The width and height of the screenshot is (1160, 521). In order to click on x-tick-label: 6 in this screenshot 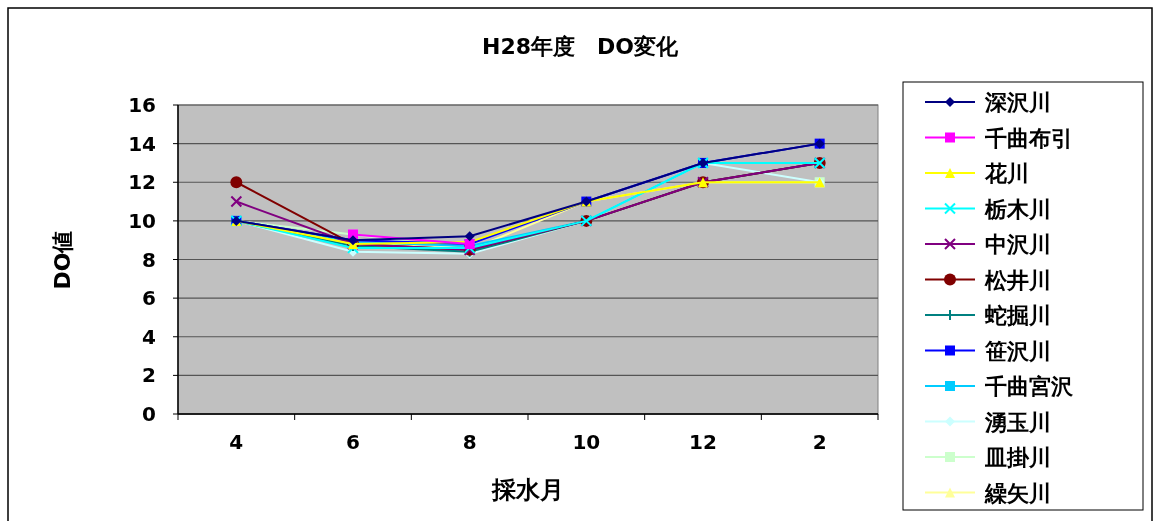, I will do `click(353, 442)`.